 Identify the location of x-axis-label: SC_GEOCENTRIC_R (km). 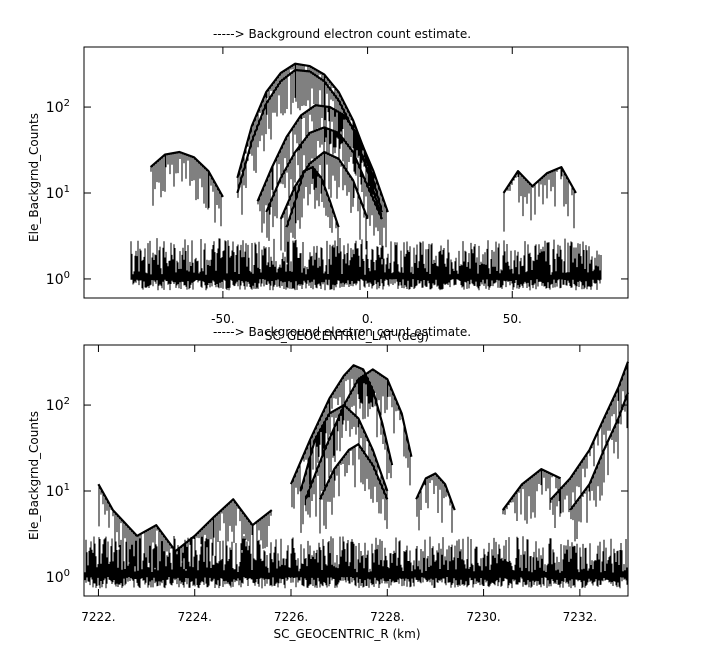
(347, 634).